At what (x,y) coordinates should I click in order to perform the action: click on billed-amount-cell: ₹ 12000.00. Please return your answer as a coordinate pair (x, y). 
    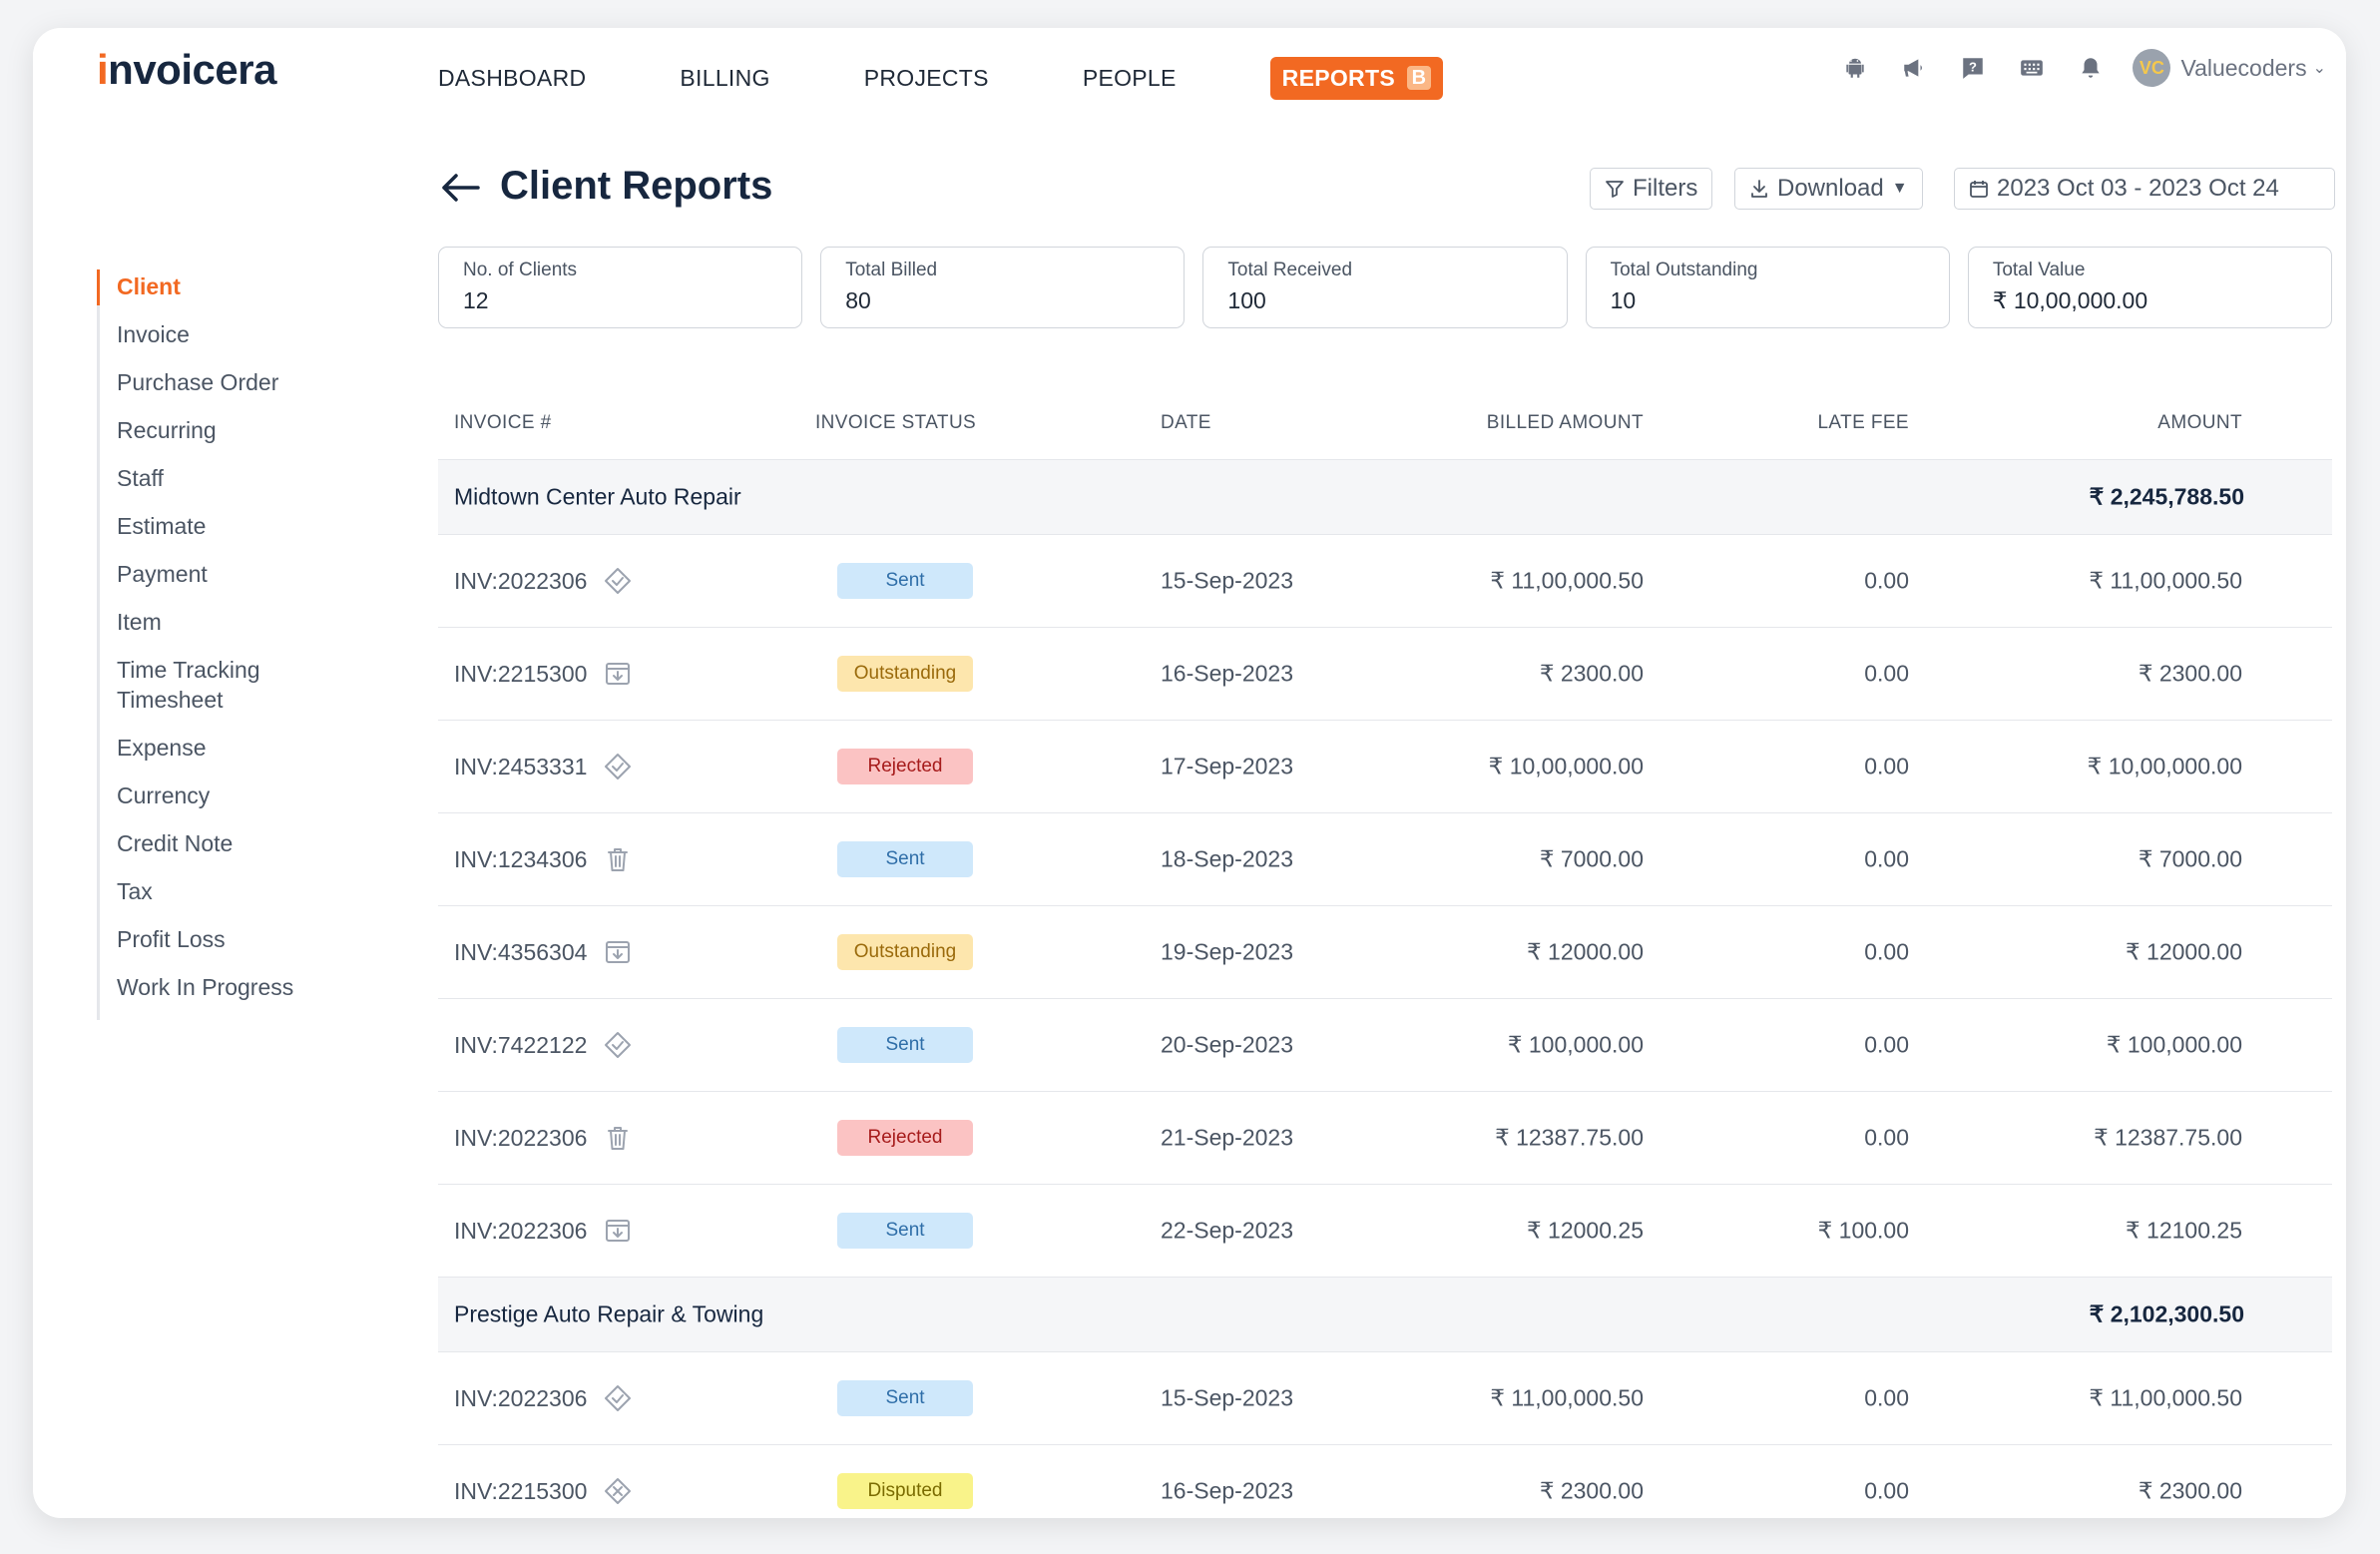
    Looking at the image, I should click on (1585, 952).